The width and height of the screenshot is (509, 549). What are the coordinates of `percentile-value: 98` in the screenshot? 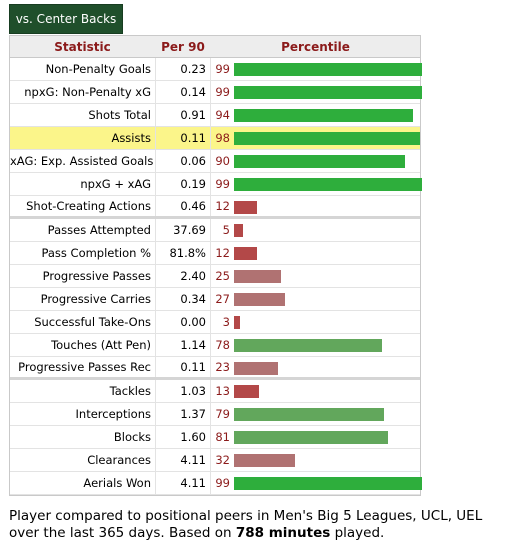 It's located at (222, 138).